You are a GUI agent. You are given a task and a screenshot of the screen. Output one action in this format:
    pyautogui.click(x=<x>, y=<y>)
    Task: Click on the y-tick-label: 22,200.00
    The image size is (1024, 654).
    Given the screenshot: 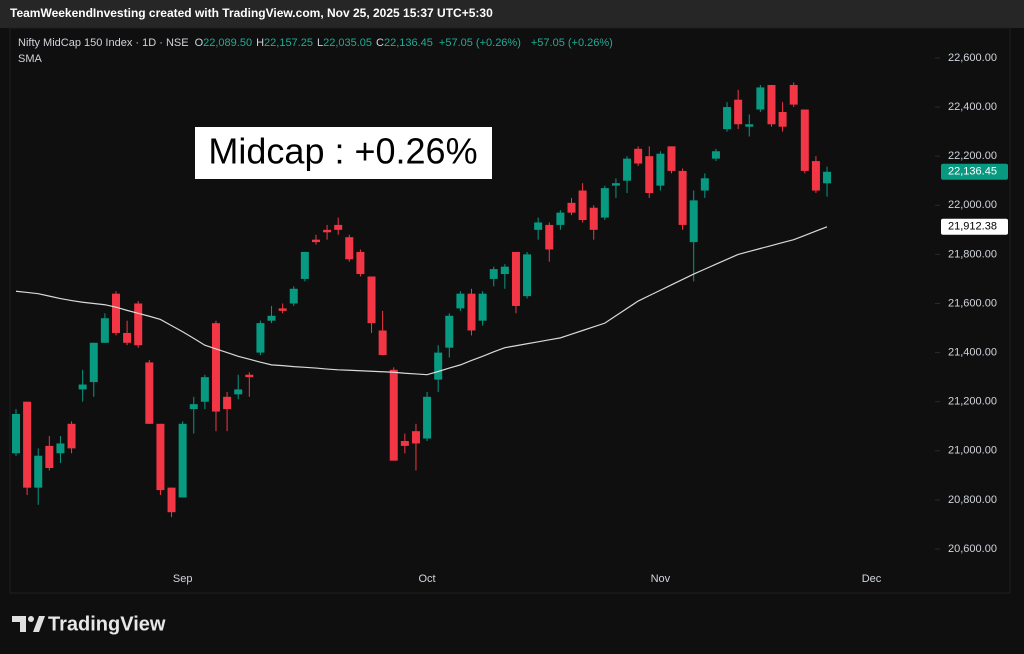 What is the action you would take?
    pyautogui.click(x=972, y=156)
    